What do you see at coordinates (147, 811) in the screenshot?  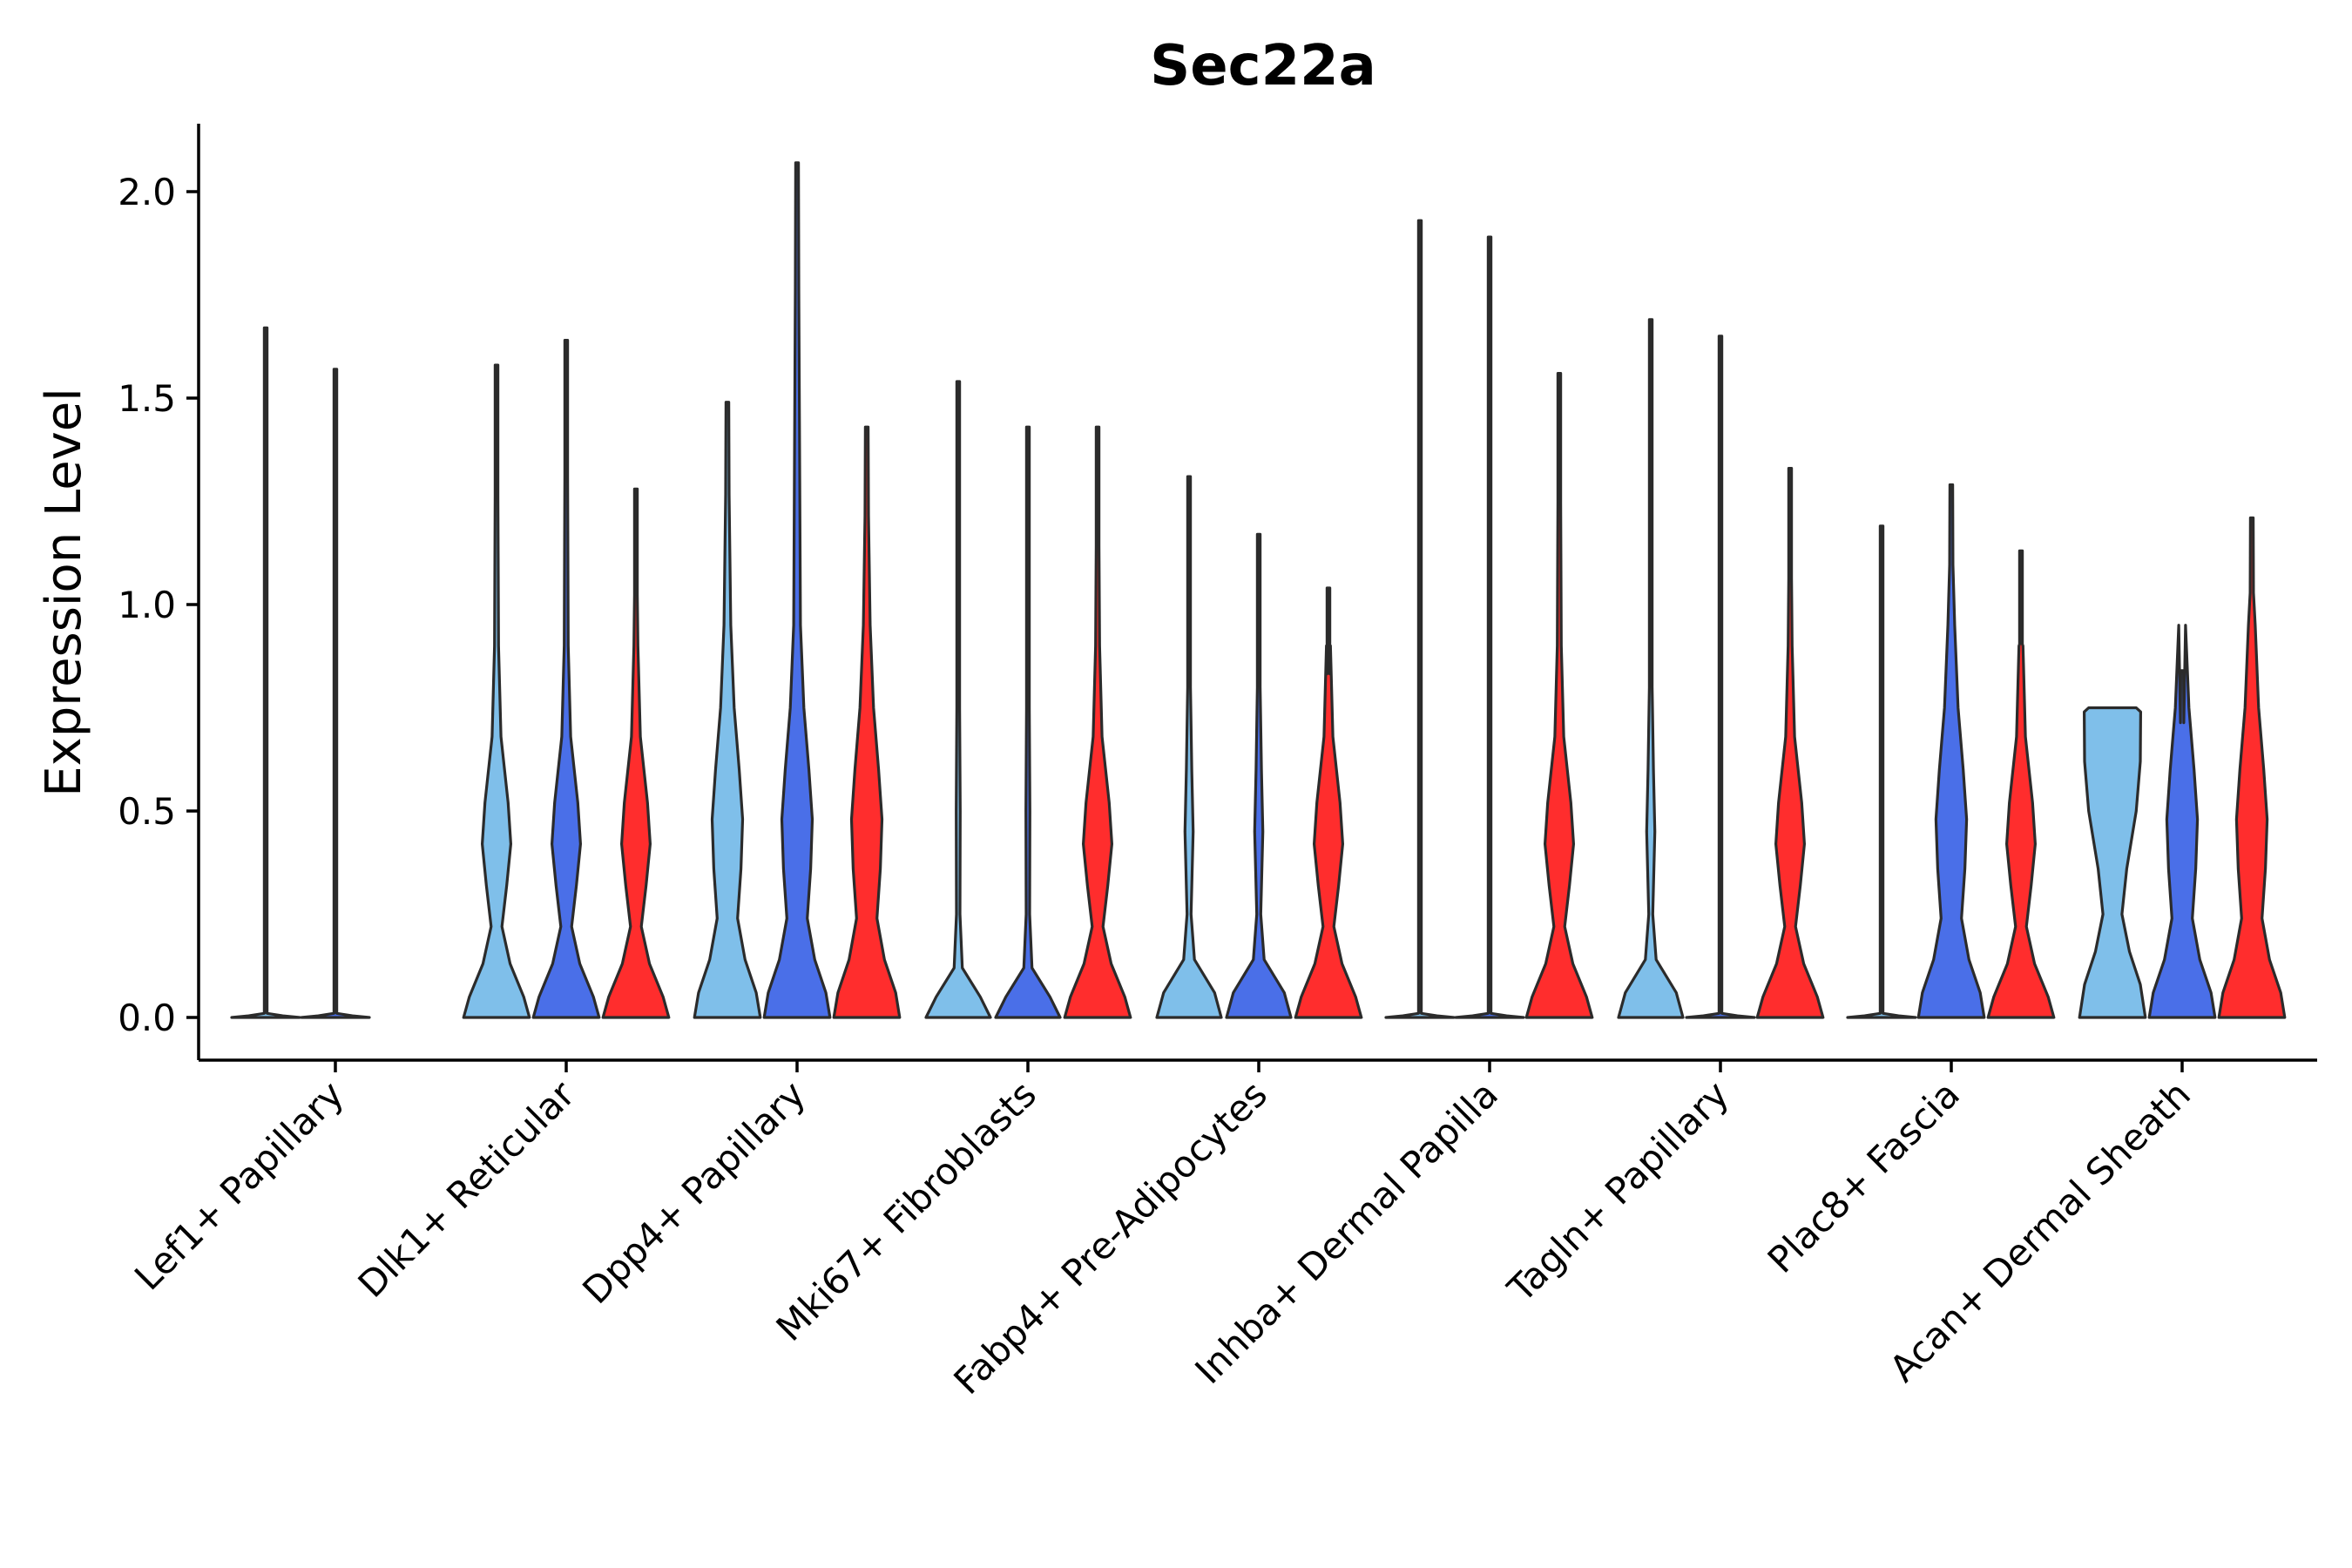 I see `y-tick-label: 0.5` at bounding box center [147, 811].